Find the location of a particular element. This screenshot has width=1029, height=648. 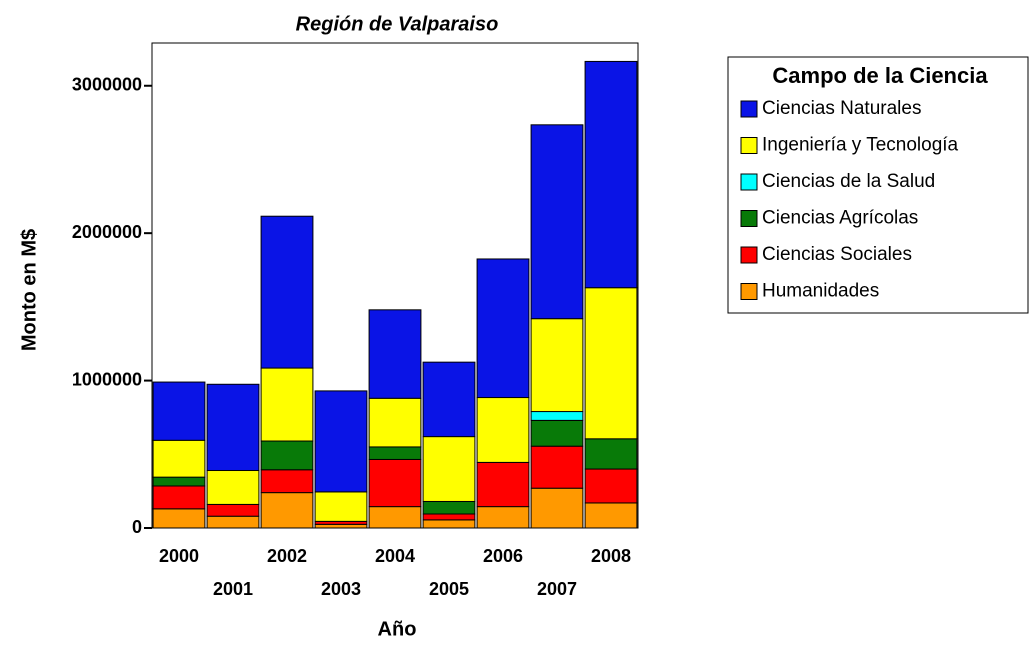

x-tick-label: 2004 is located at coordinates (395, 556).